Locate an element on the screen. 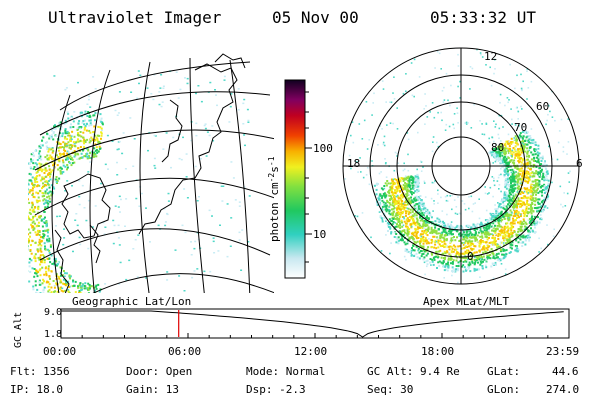  info-ip: IP: 18.0 is located at coordinates (36, 389).